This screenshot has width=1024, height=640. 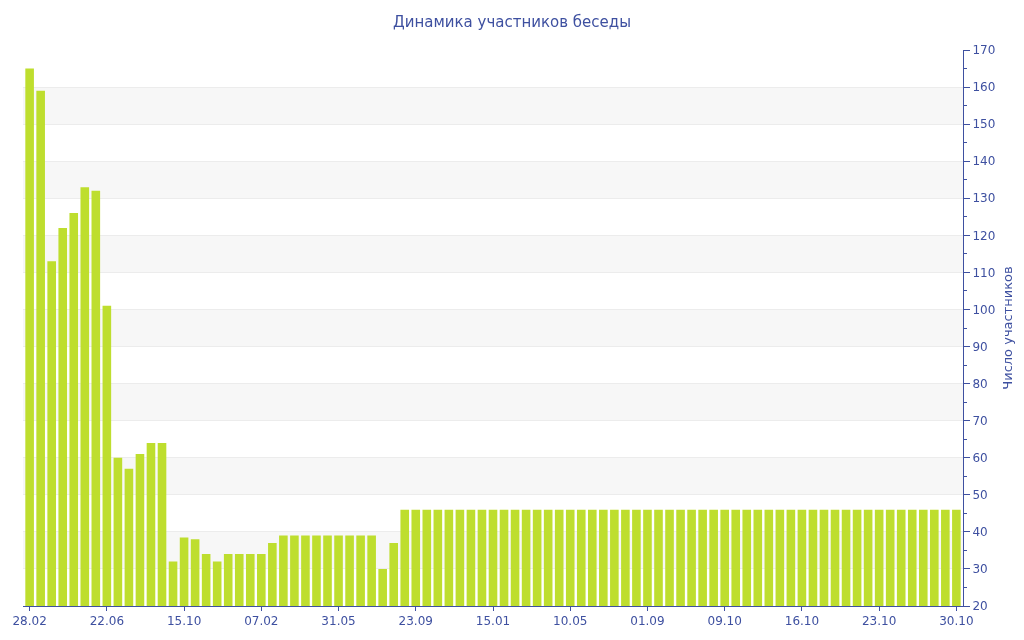 I want to click on y-tick-label: 40, so click(x=980, y=532).